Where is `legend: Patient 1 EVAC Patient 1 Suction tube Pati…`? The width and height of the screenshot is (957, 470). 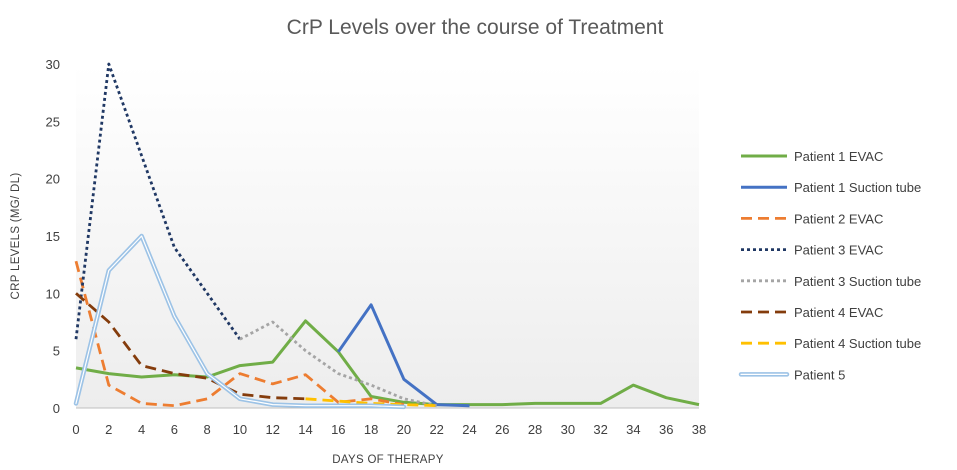
legend: Patient 1 EVAC Patient 1 Suction tube Pati… is located at coordinates (829, 265).